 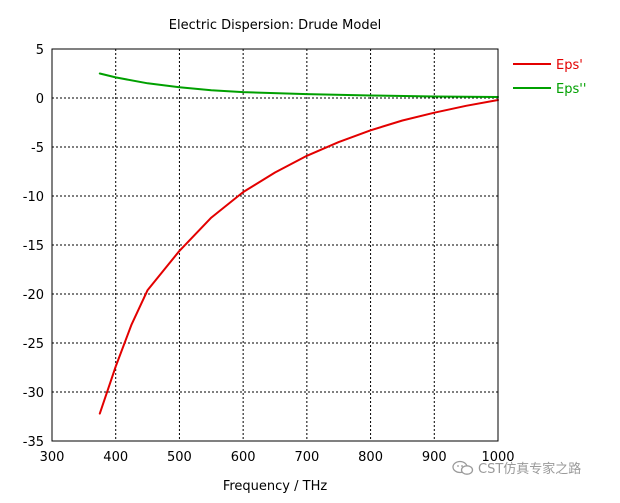 What do you see at coordinates (40, 50) in the screenshot?
I see `y-tick-label: 5` at bounding box center [40, 50].